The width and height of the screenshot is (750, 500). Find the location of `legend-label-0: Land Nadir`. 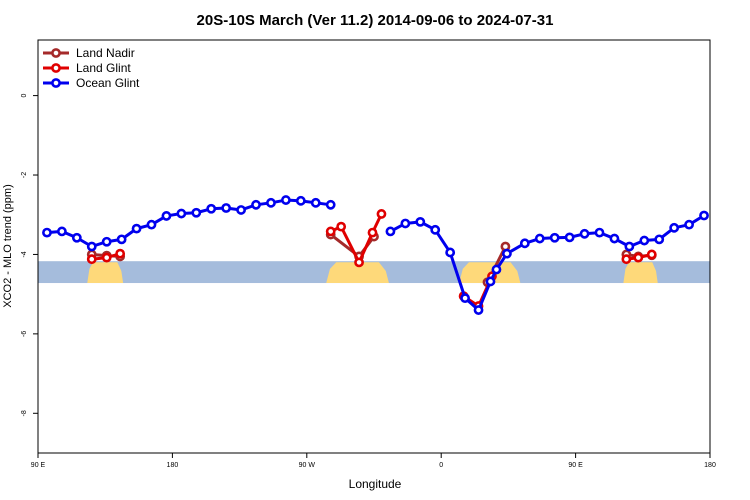

legend-label-0: Land Nadir is located at coordinates (105, 53).